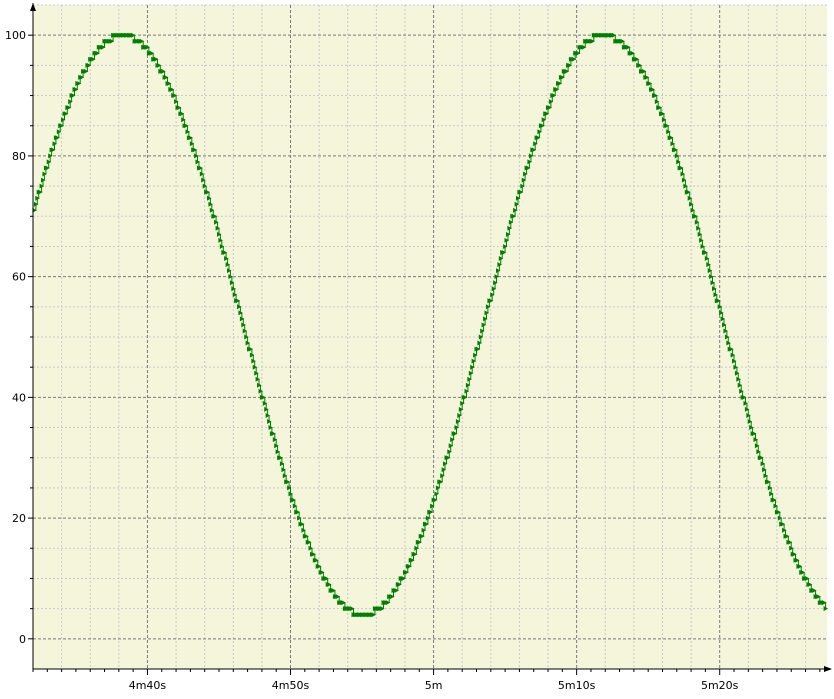 The width and height of the screenshot is (834, 699). I want to click on y-tick-label: 40, so click(19, 397).